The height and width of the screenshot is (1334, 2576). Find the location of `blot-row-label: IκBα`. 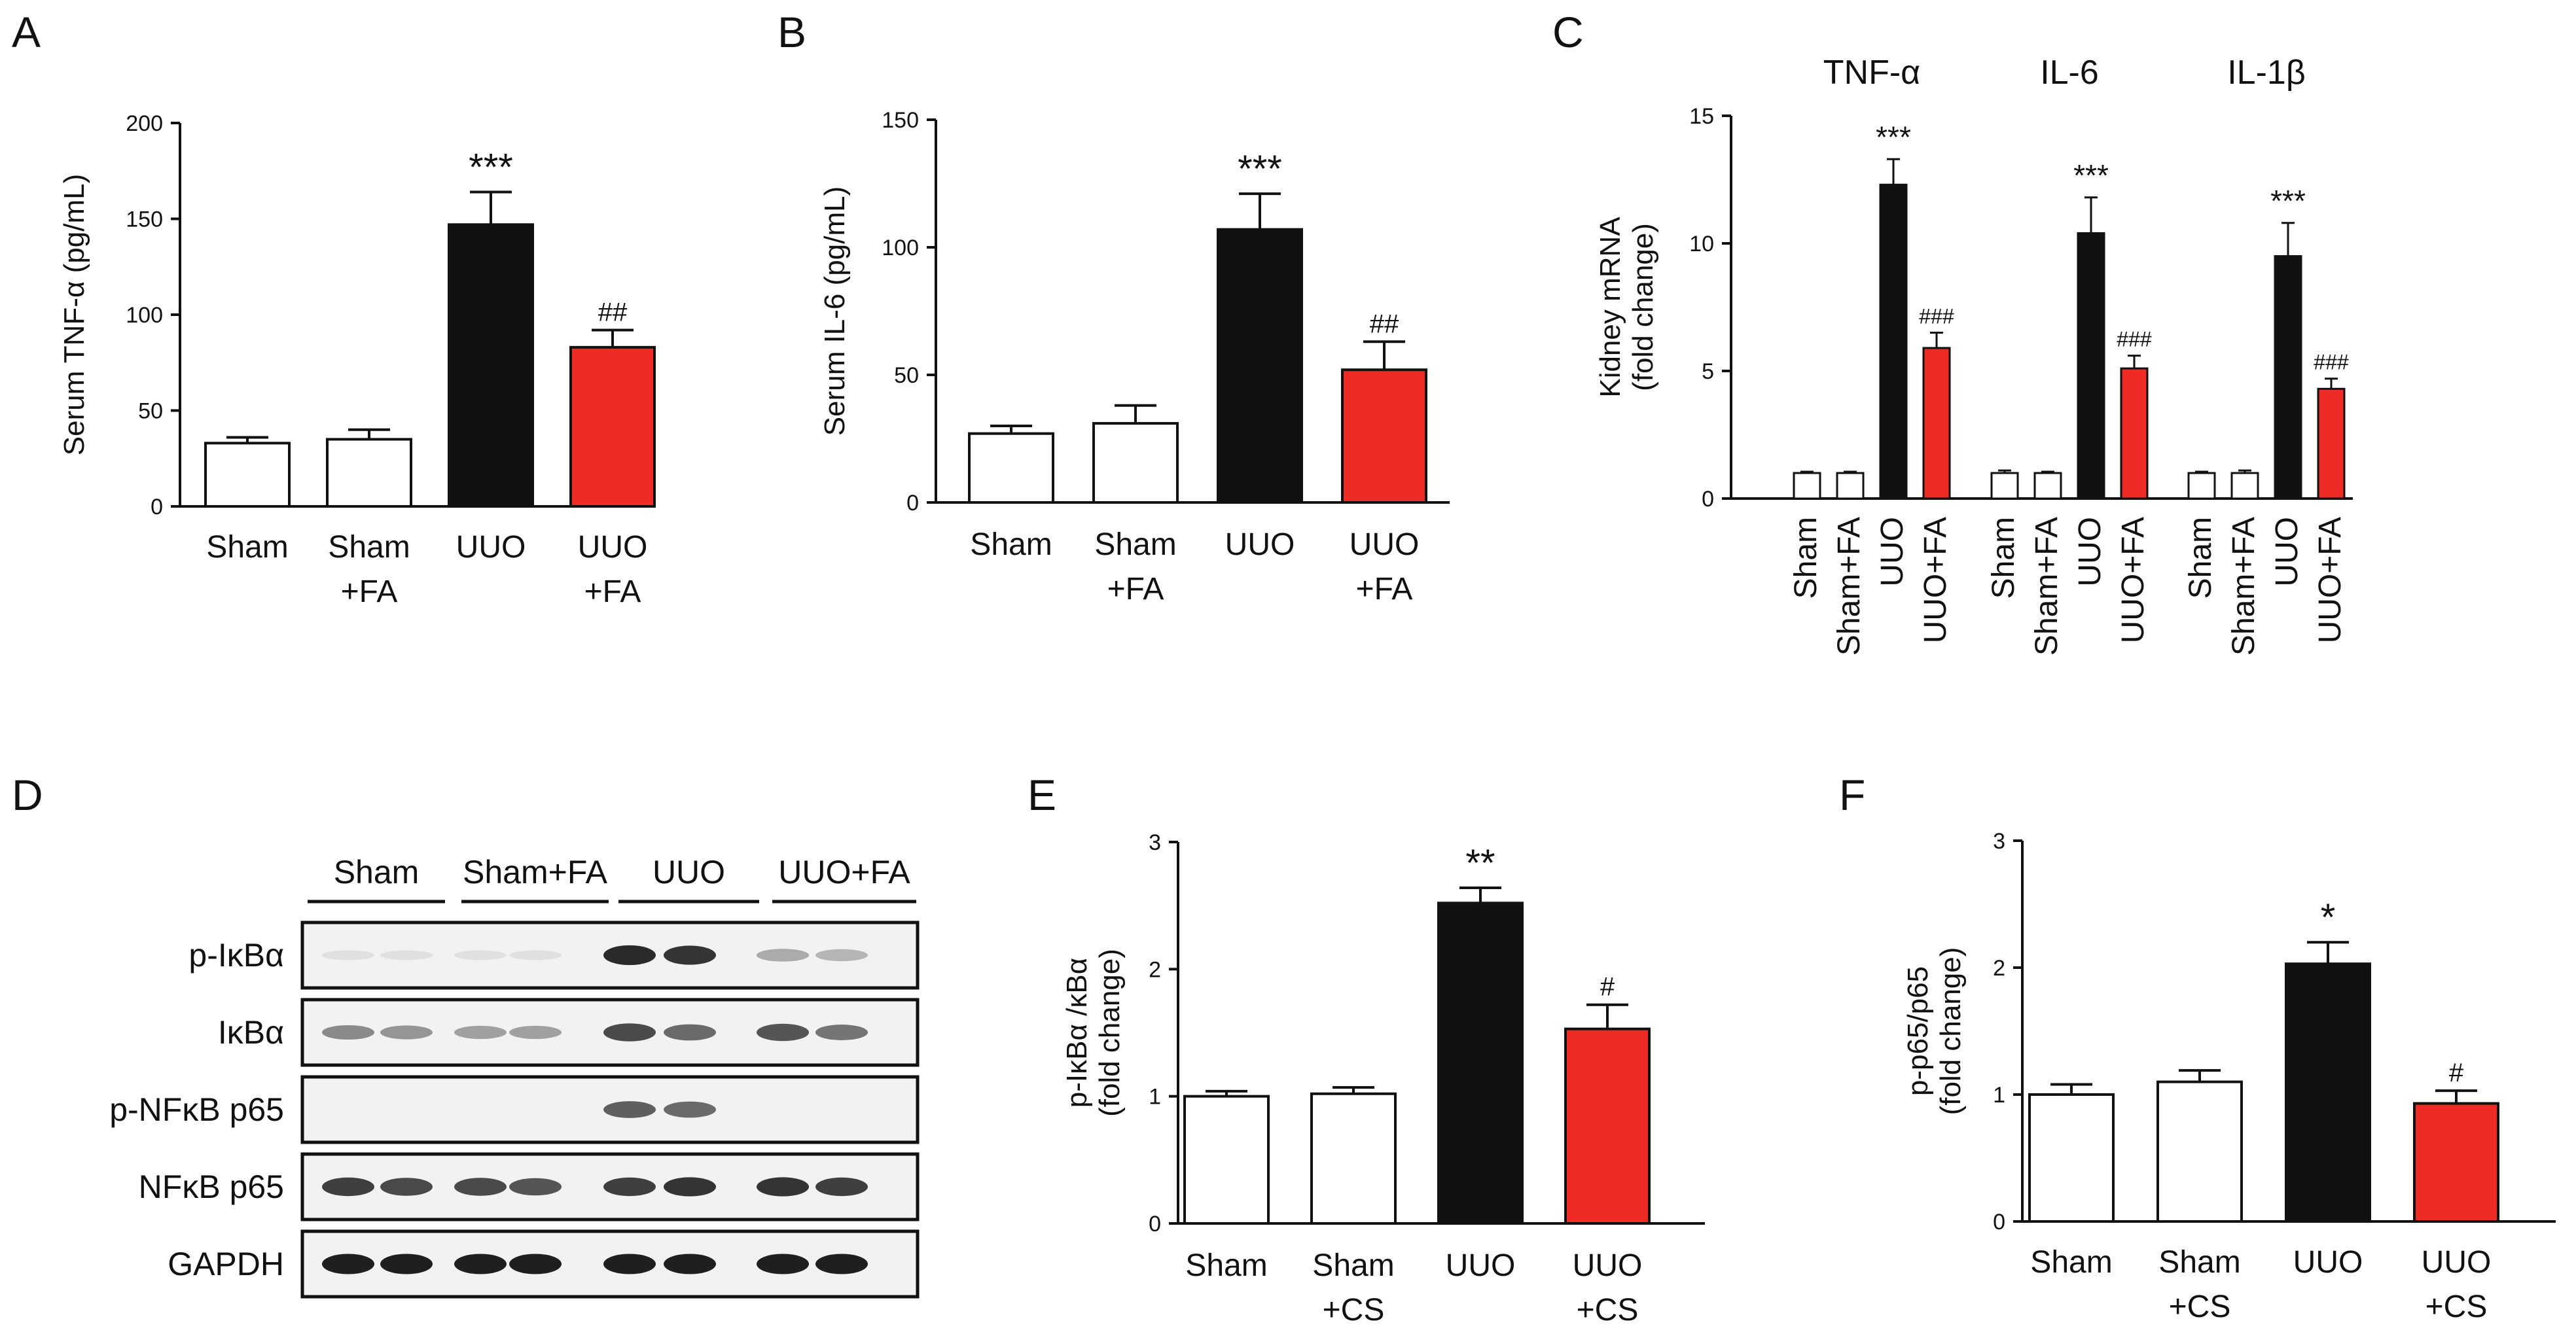

blot-row-label: IκBα is located at coordinates (251, 1032).